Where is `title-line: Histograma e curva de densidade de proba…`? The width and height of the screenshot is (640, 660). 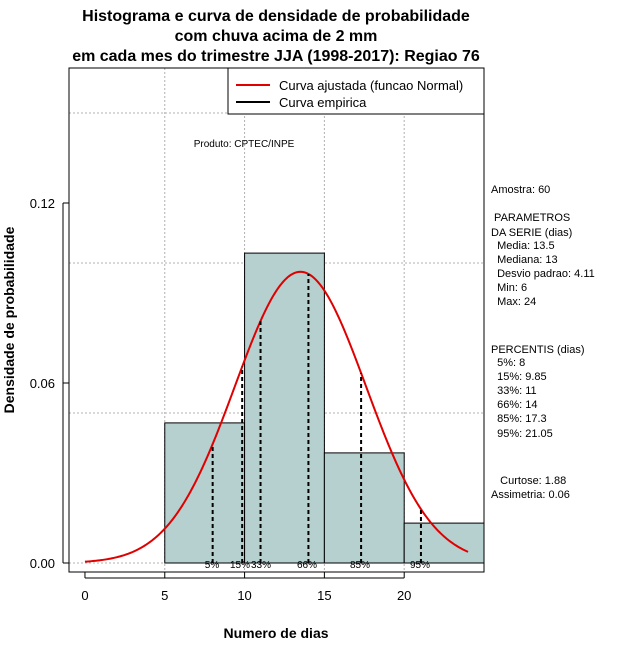 title-line: Histograma e curva de densidade de proba… is located at coordinates (276, 16).